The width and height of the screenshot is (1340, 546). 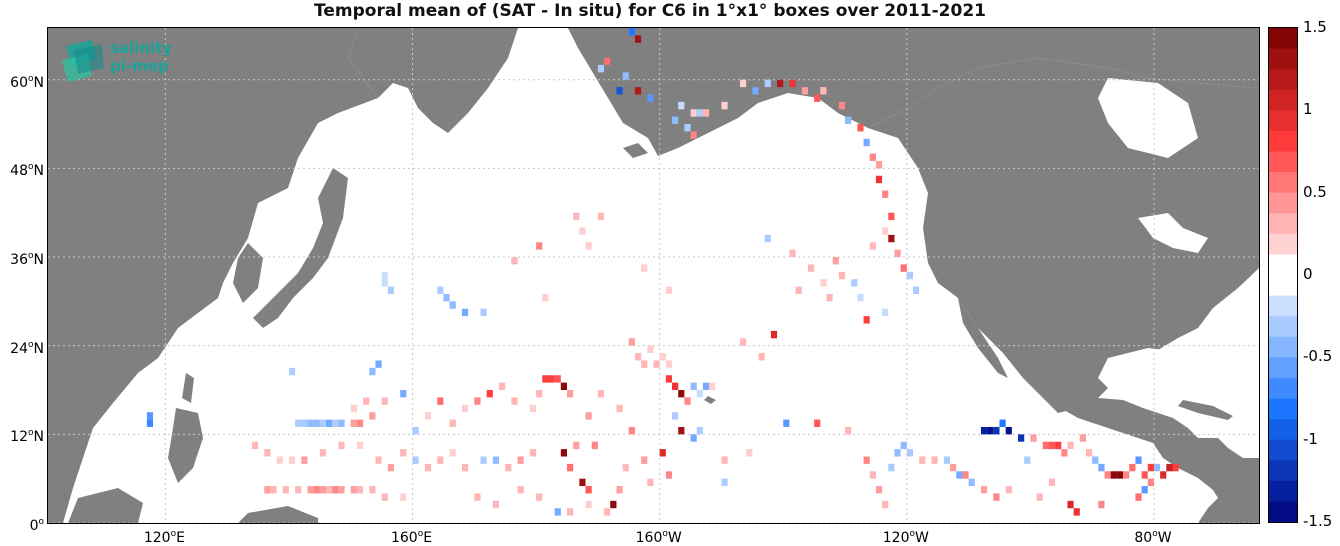 What do you see at coordinates (658, 537) in the screenshot?
I see `lon-tick-label: 160oW` at bounding box center [658, 537].